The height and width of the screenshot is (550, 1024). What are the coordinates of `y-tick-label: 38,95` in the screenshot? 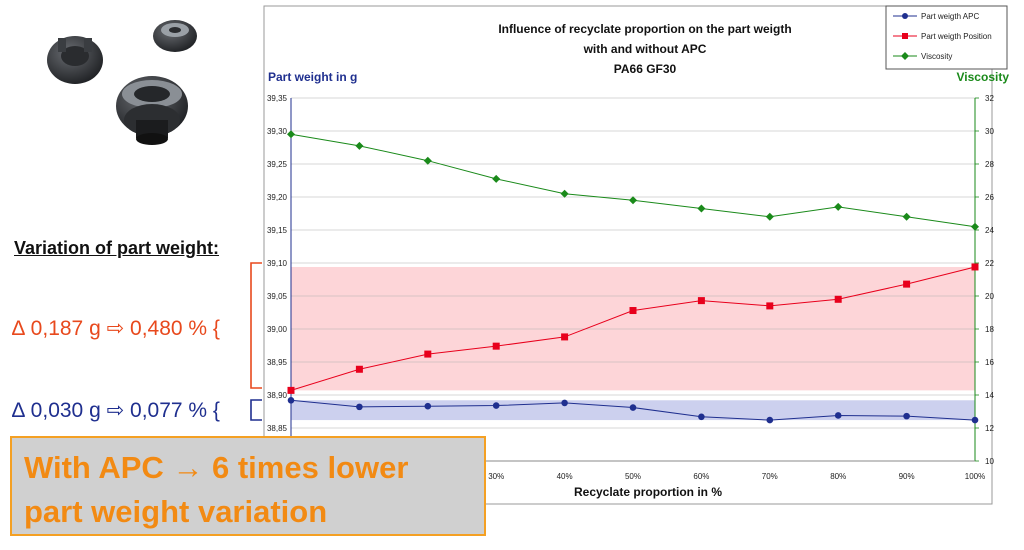 It's located at (277, 362).